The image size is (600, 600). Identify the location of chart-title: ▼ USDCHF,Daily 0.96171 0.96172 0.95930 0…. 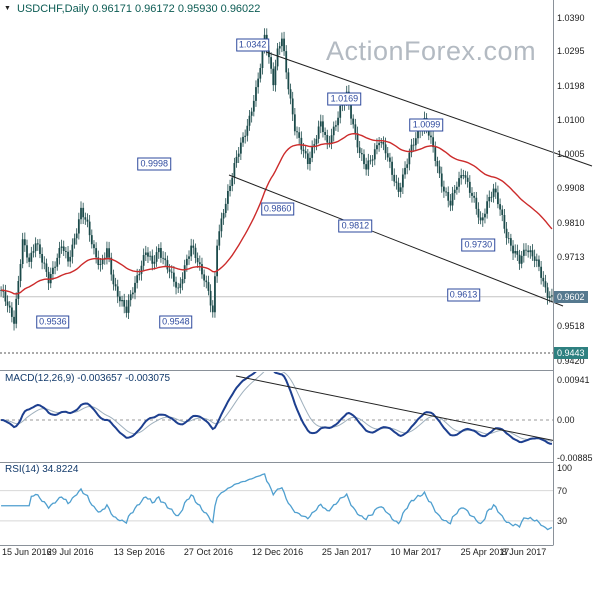
(132, 9).